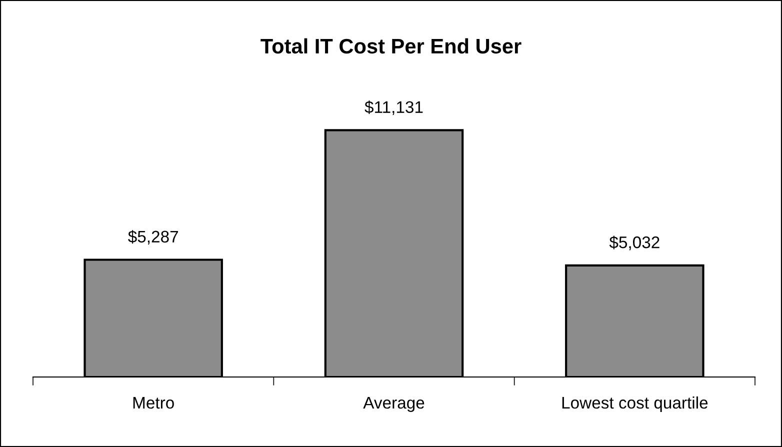  What do you see at coordinates (393, 404) in the screenshot?
I see `x-tick-label: Average` at bounding box center [393, 404].